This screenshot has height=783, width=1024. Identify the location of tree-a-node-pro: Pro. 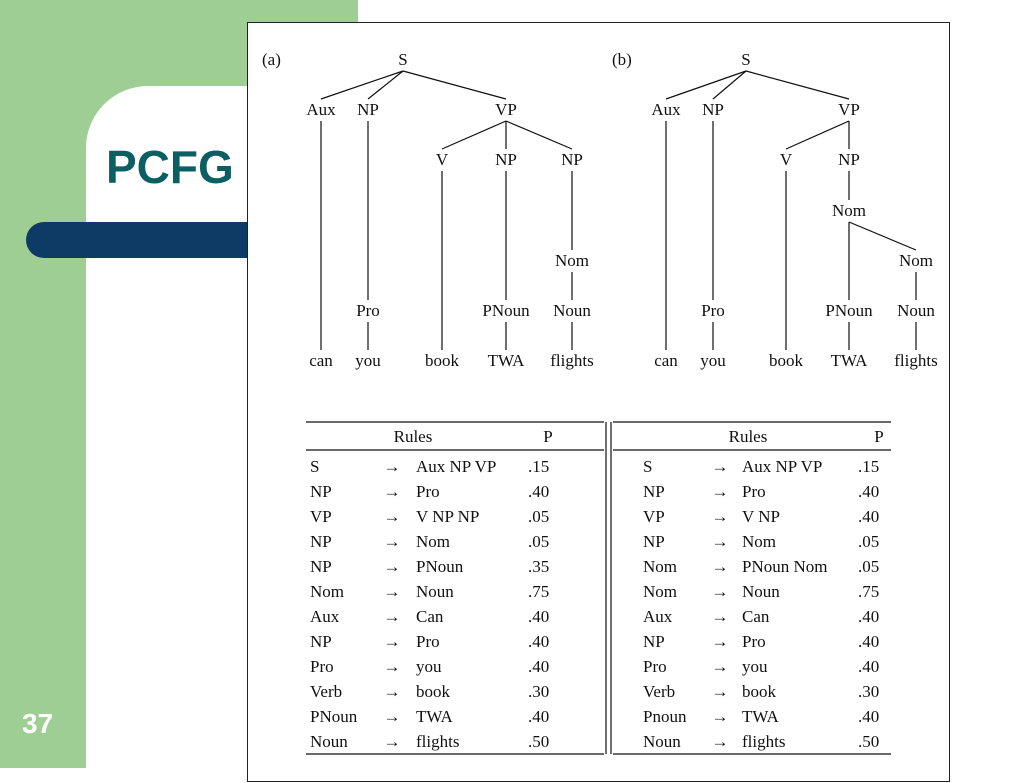
(368, 310).